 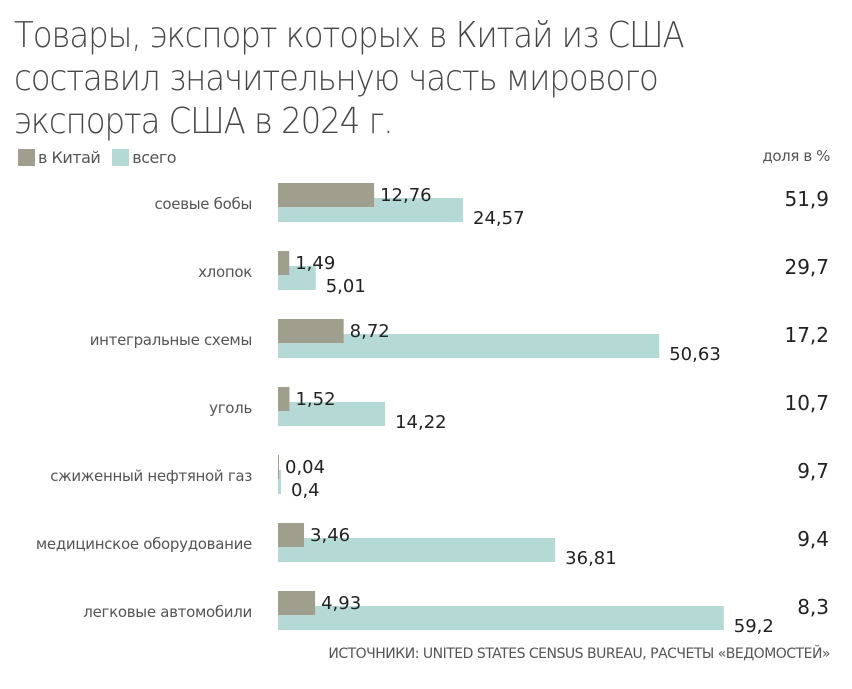 What do you see at coordinates (103, 157) in the screenshot?
I see `legend: в Китай всего` at bounding box center [103, 157].